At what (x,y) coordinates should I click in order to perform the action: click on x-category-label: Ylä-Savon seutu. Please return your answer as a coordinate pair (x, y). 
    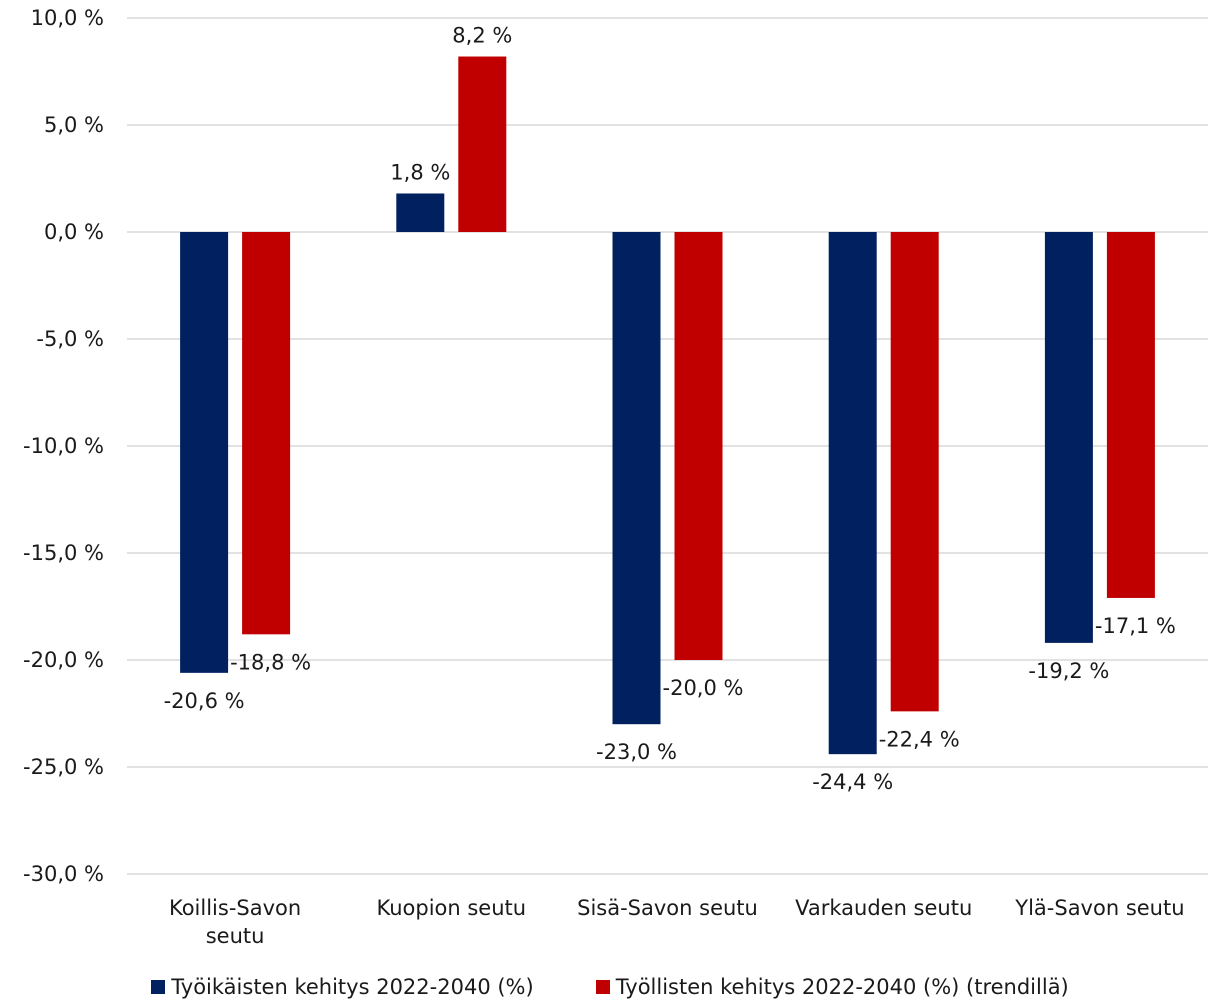
    Looking at the image, I should click on (1099, 908).